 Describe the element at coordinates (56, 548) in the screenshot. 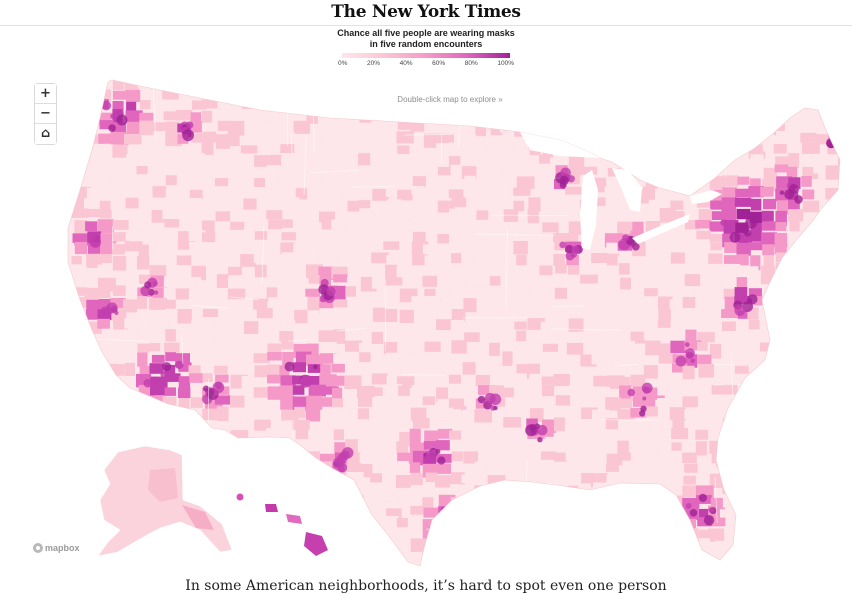

I see `mapbox-attribution: mapbox` at that location.